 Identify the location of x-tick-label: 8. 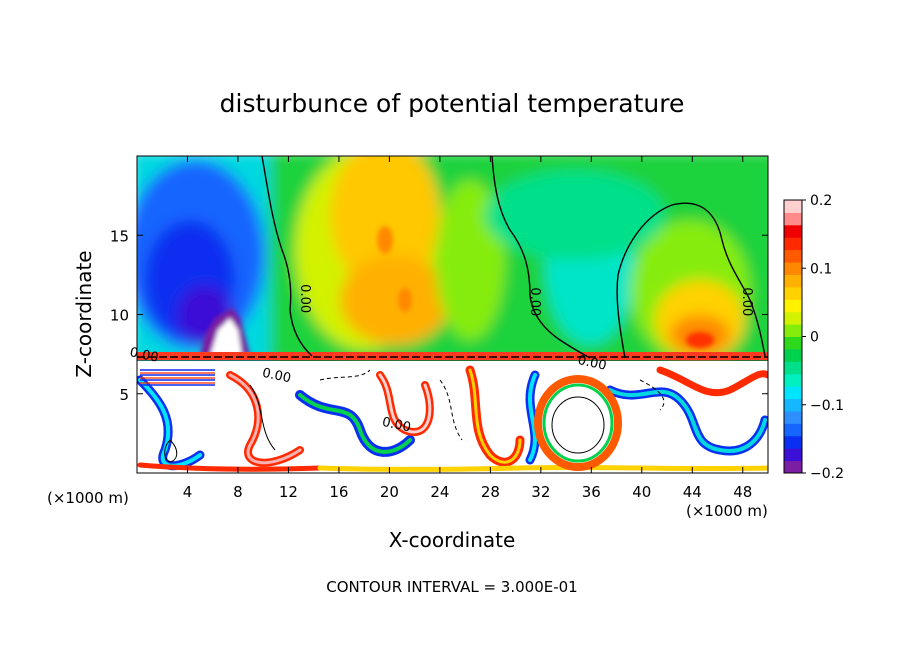
(238, 492).